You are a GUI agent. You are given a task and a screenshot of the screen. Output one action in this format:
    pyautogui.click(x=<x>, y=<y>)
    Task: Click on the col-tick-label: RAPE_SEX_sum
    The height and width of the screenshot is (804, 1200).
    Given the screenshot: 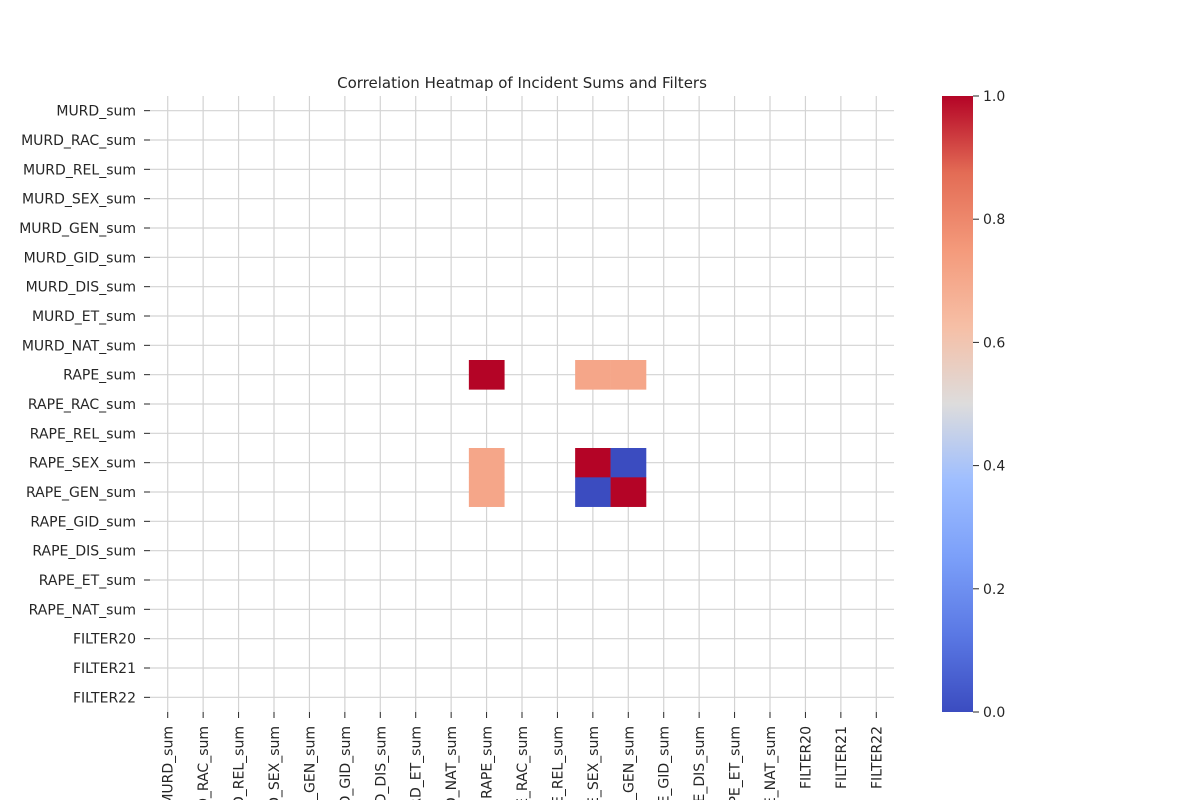 What is the action you would take?
    pyautogui.click(x=594, y=763)
    